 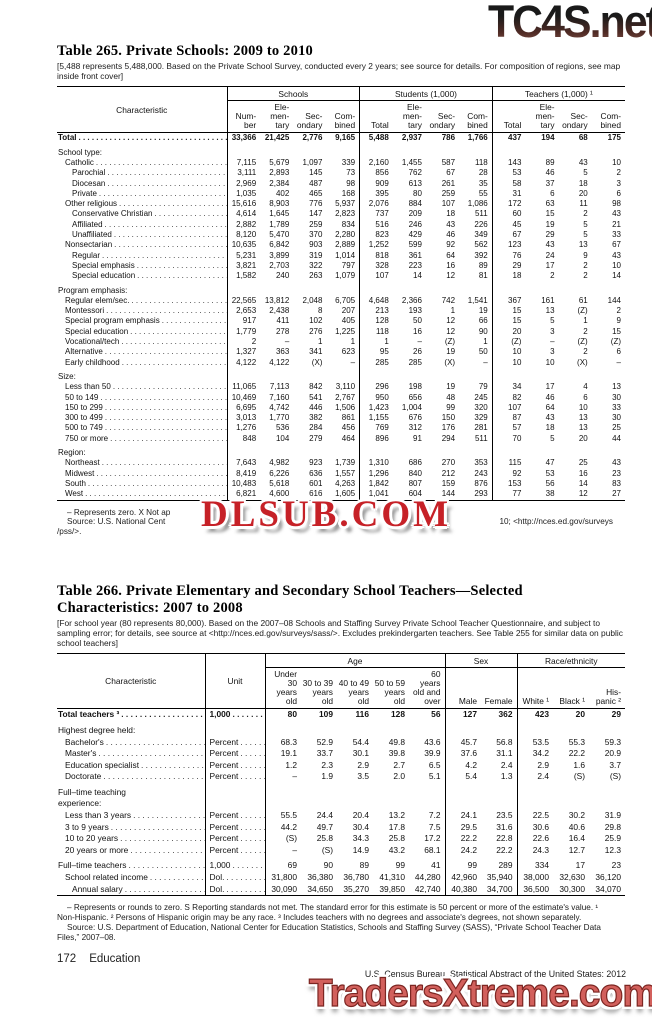 I want to click on cell: 30, so click(x=616, y=397).